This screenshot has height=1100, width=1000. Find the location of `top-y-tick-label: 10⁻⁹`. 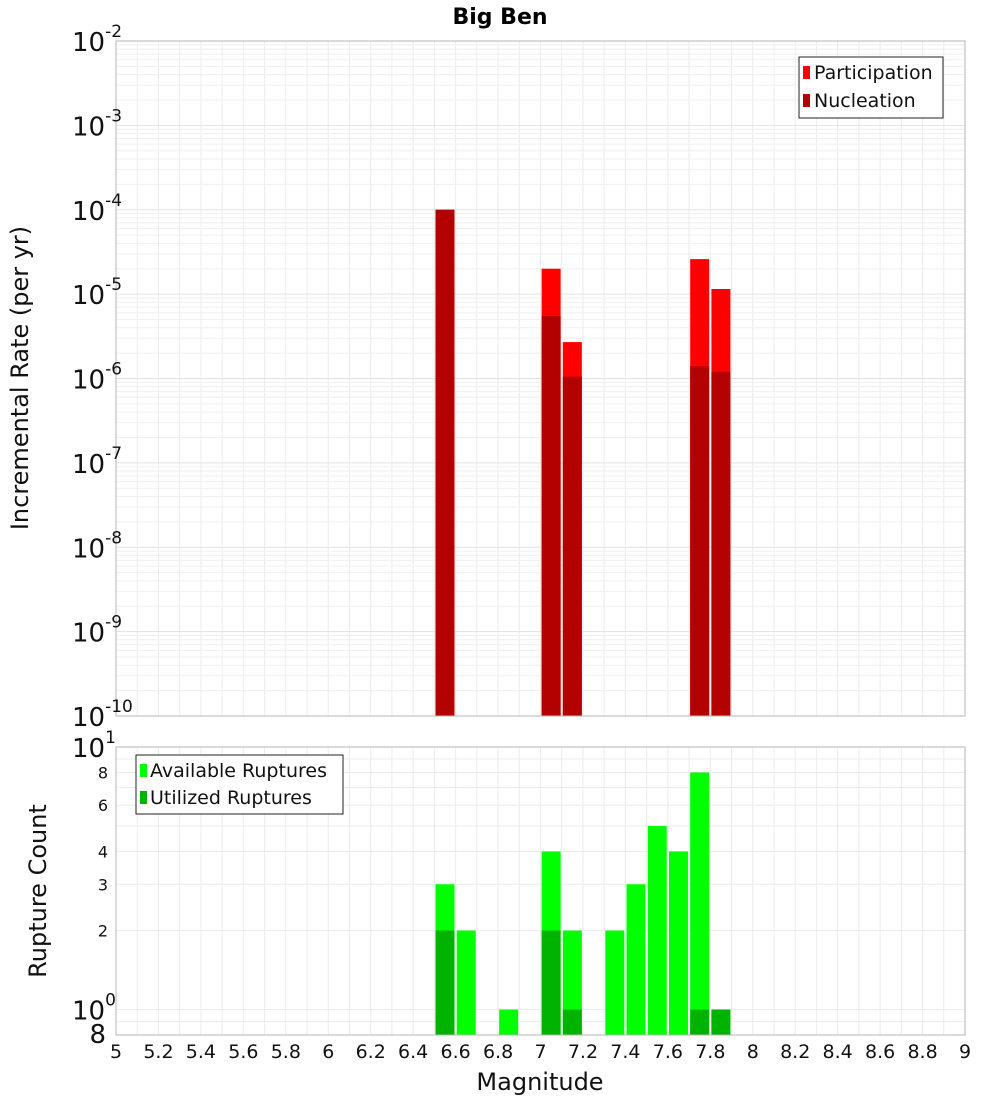

top-y-tick-label: 10⁻⁹ is located at coordinates (97, 631).